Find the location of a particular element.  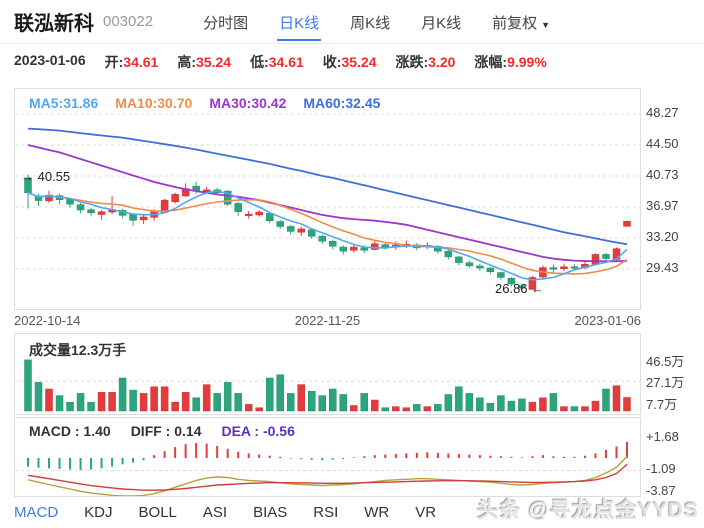

quote-date: 2023-01-06 is located at coordinates (50, 60).